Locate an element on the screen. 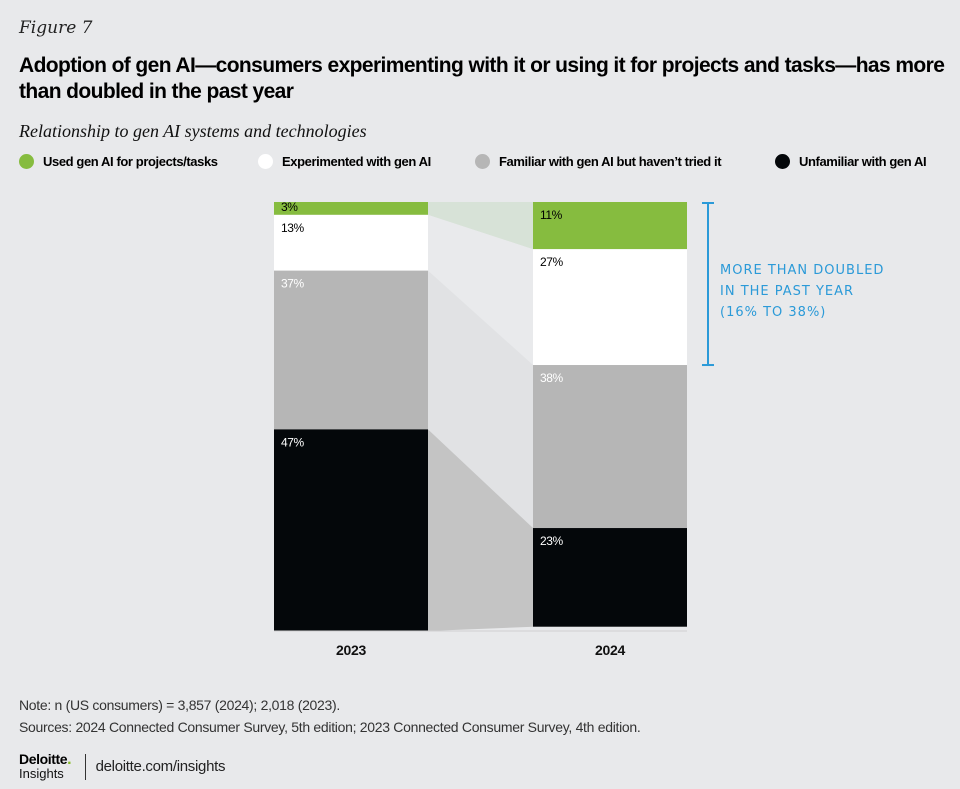 The image size is (960, 789). bar-segment-2023-unfamiliar is located at coordinates (351, 530).